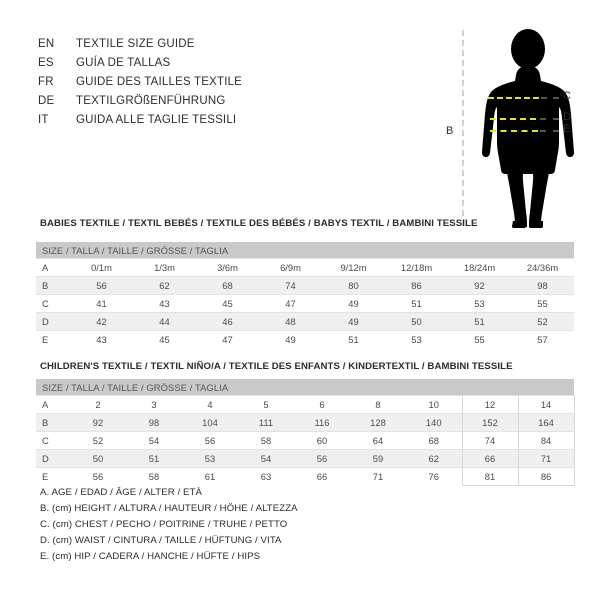 Image resolution: width=600 pixels, height=600 pixels. Describe the element at coordinates (98, 404) in the screenshot. I see `table-cell: 2` at that location.